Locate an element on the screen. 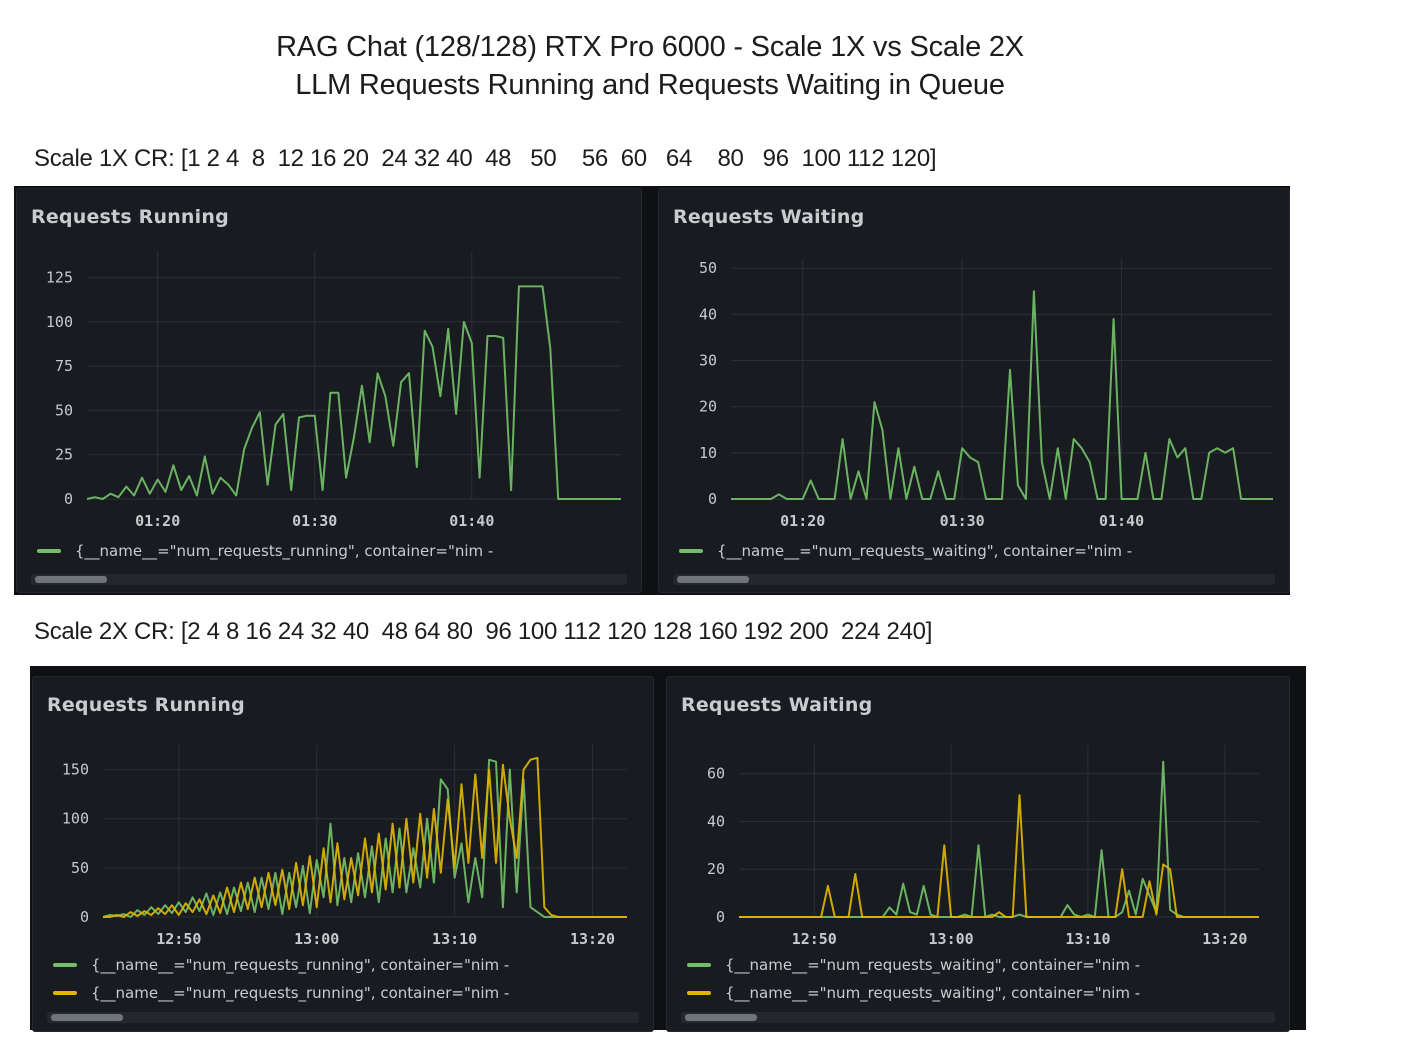  y-tick-label: 75 is located at coordinates (64, 366).